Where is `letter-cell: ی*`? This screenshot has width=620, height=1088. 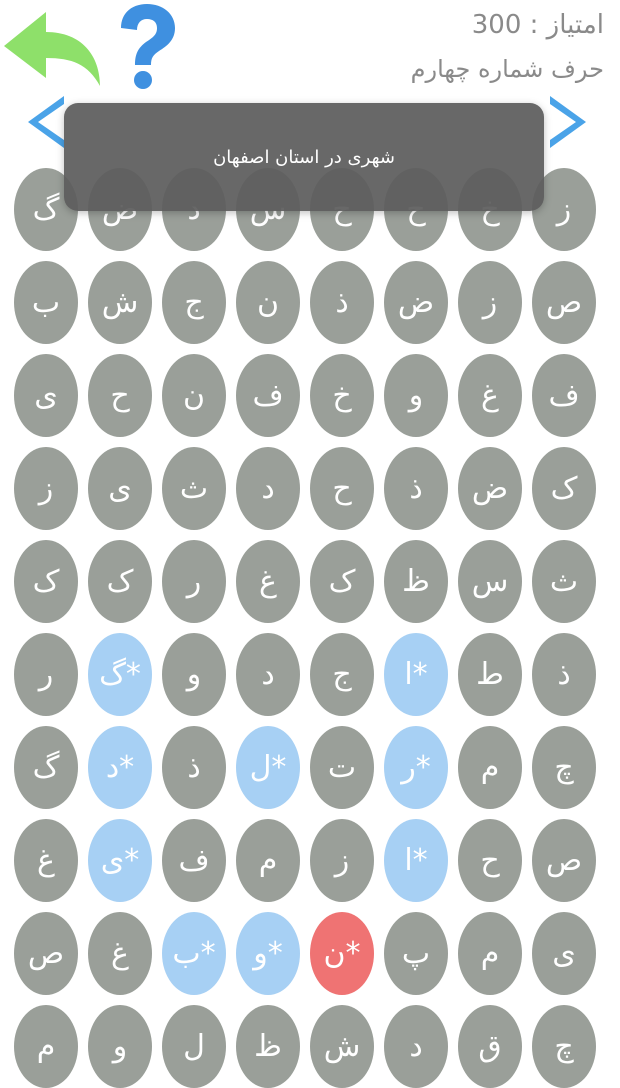 letter-cell: ی* is located at coordinates (120, 860).